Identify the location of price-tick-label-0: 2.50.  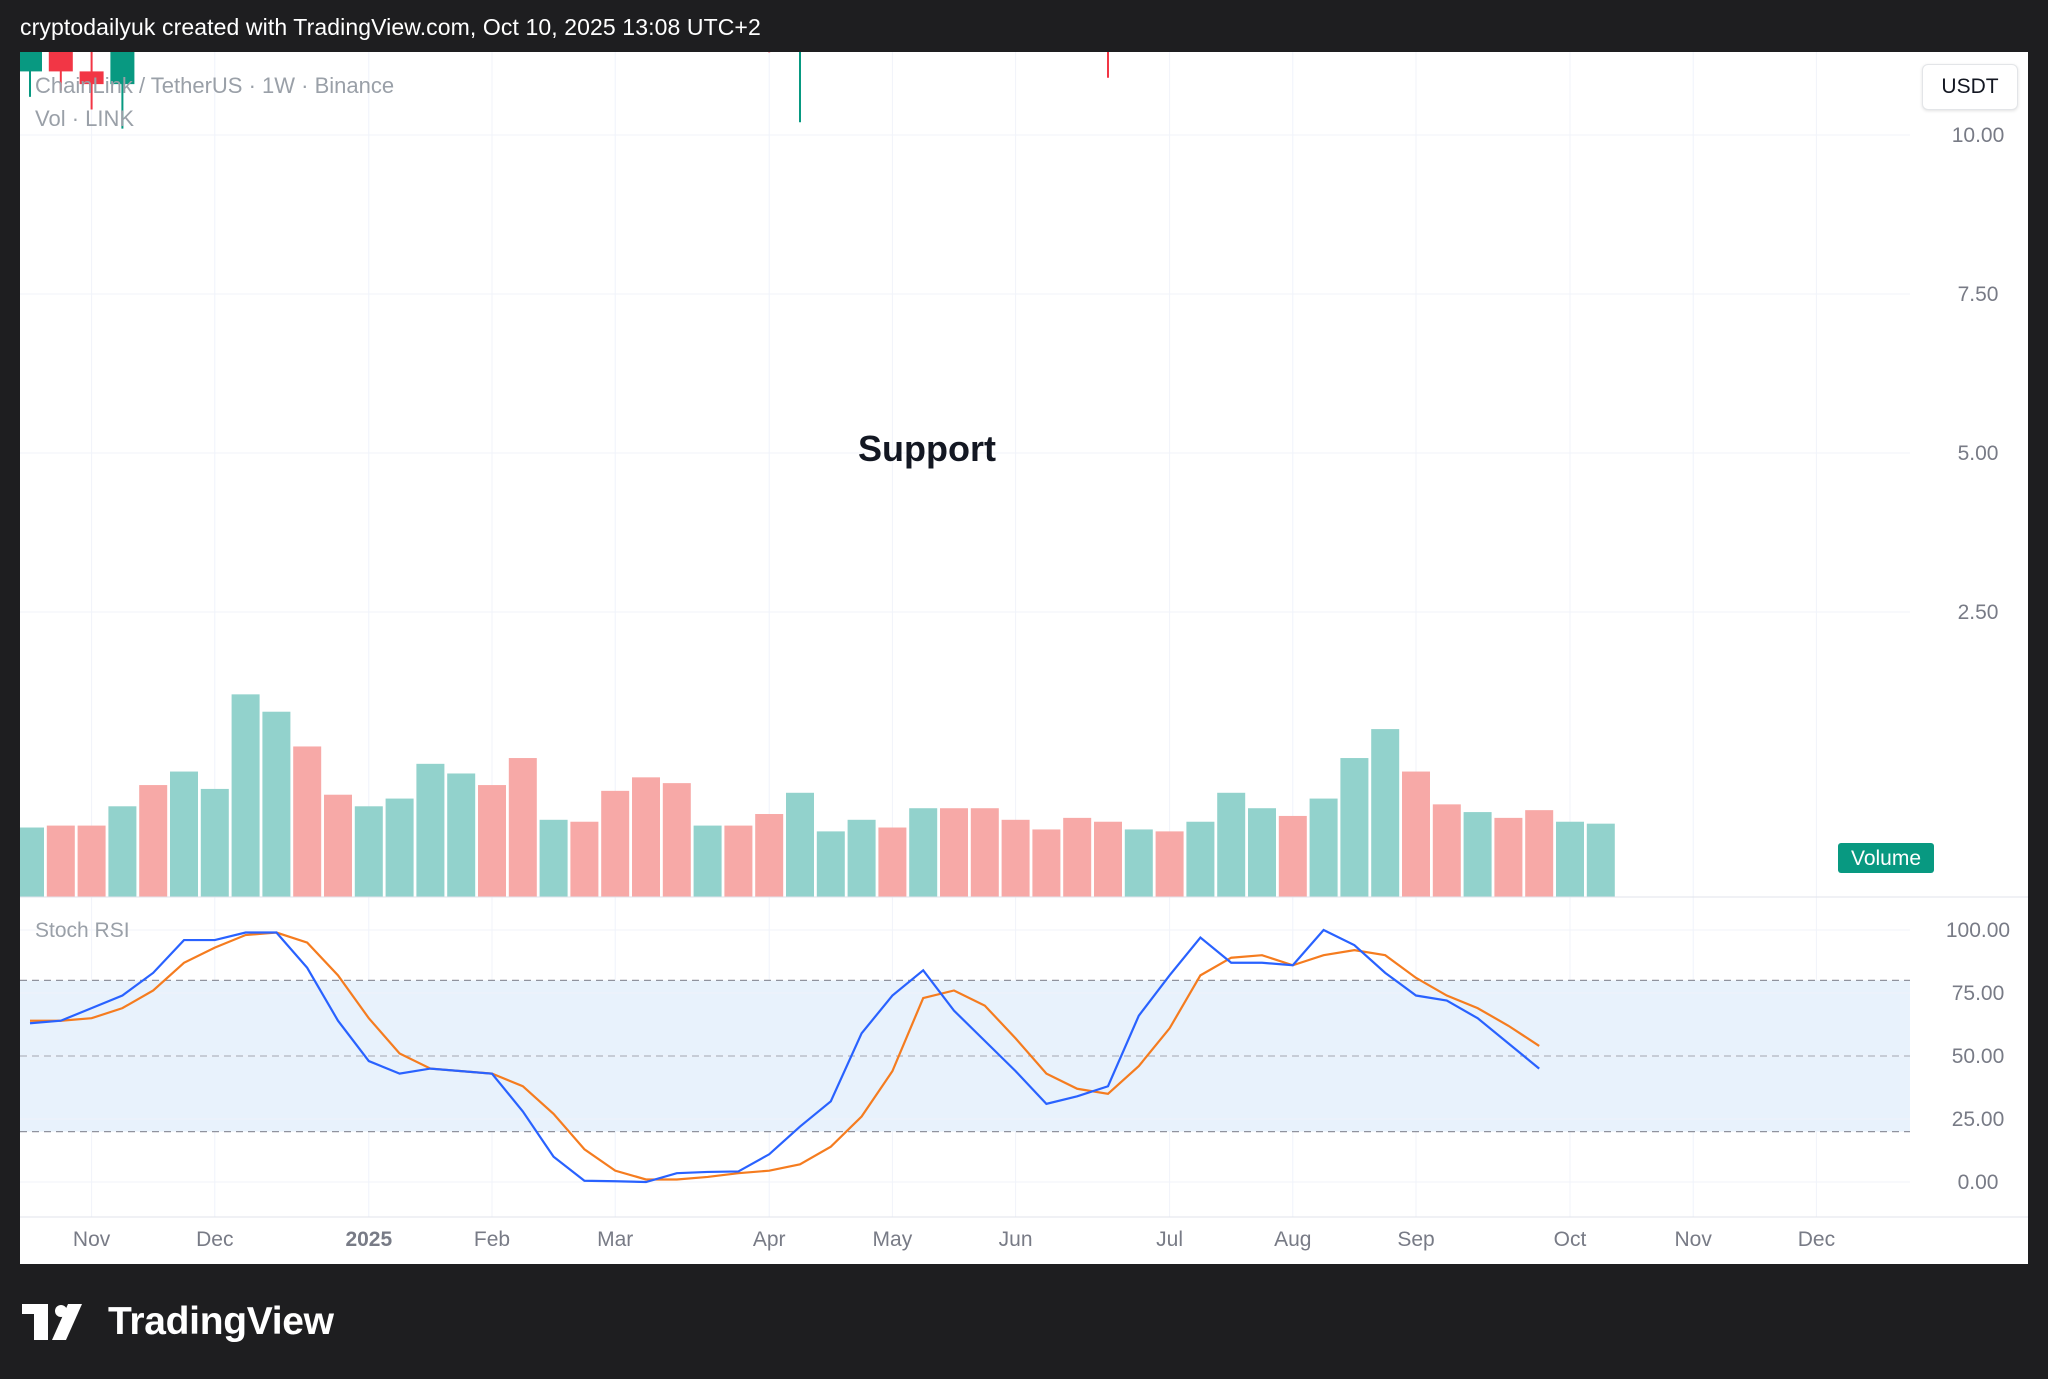
(1978, 612).